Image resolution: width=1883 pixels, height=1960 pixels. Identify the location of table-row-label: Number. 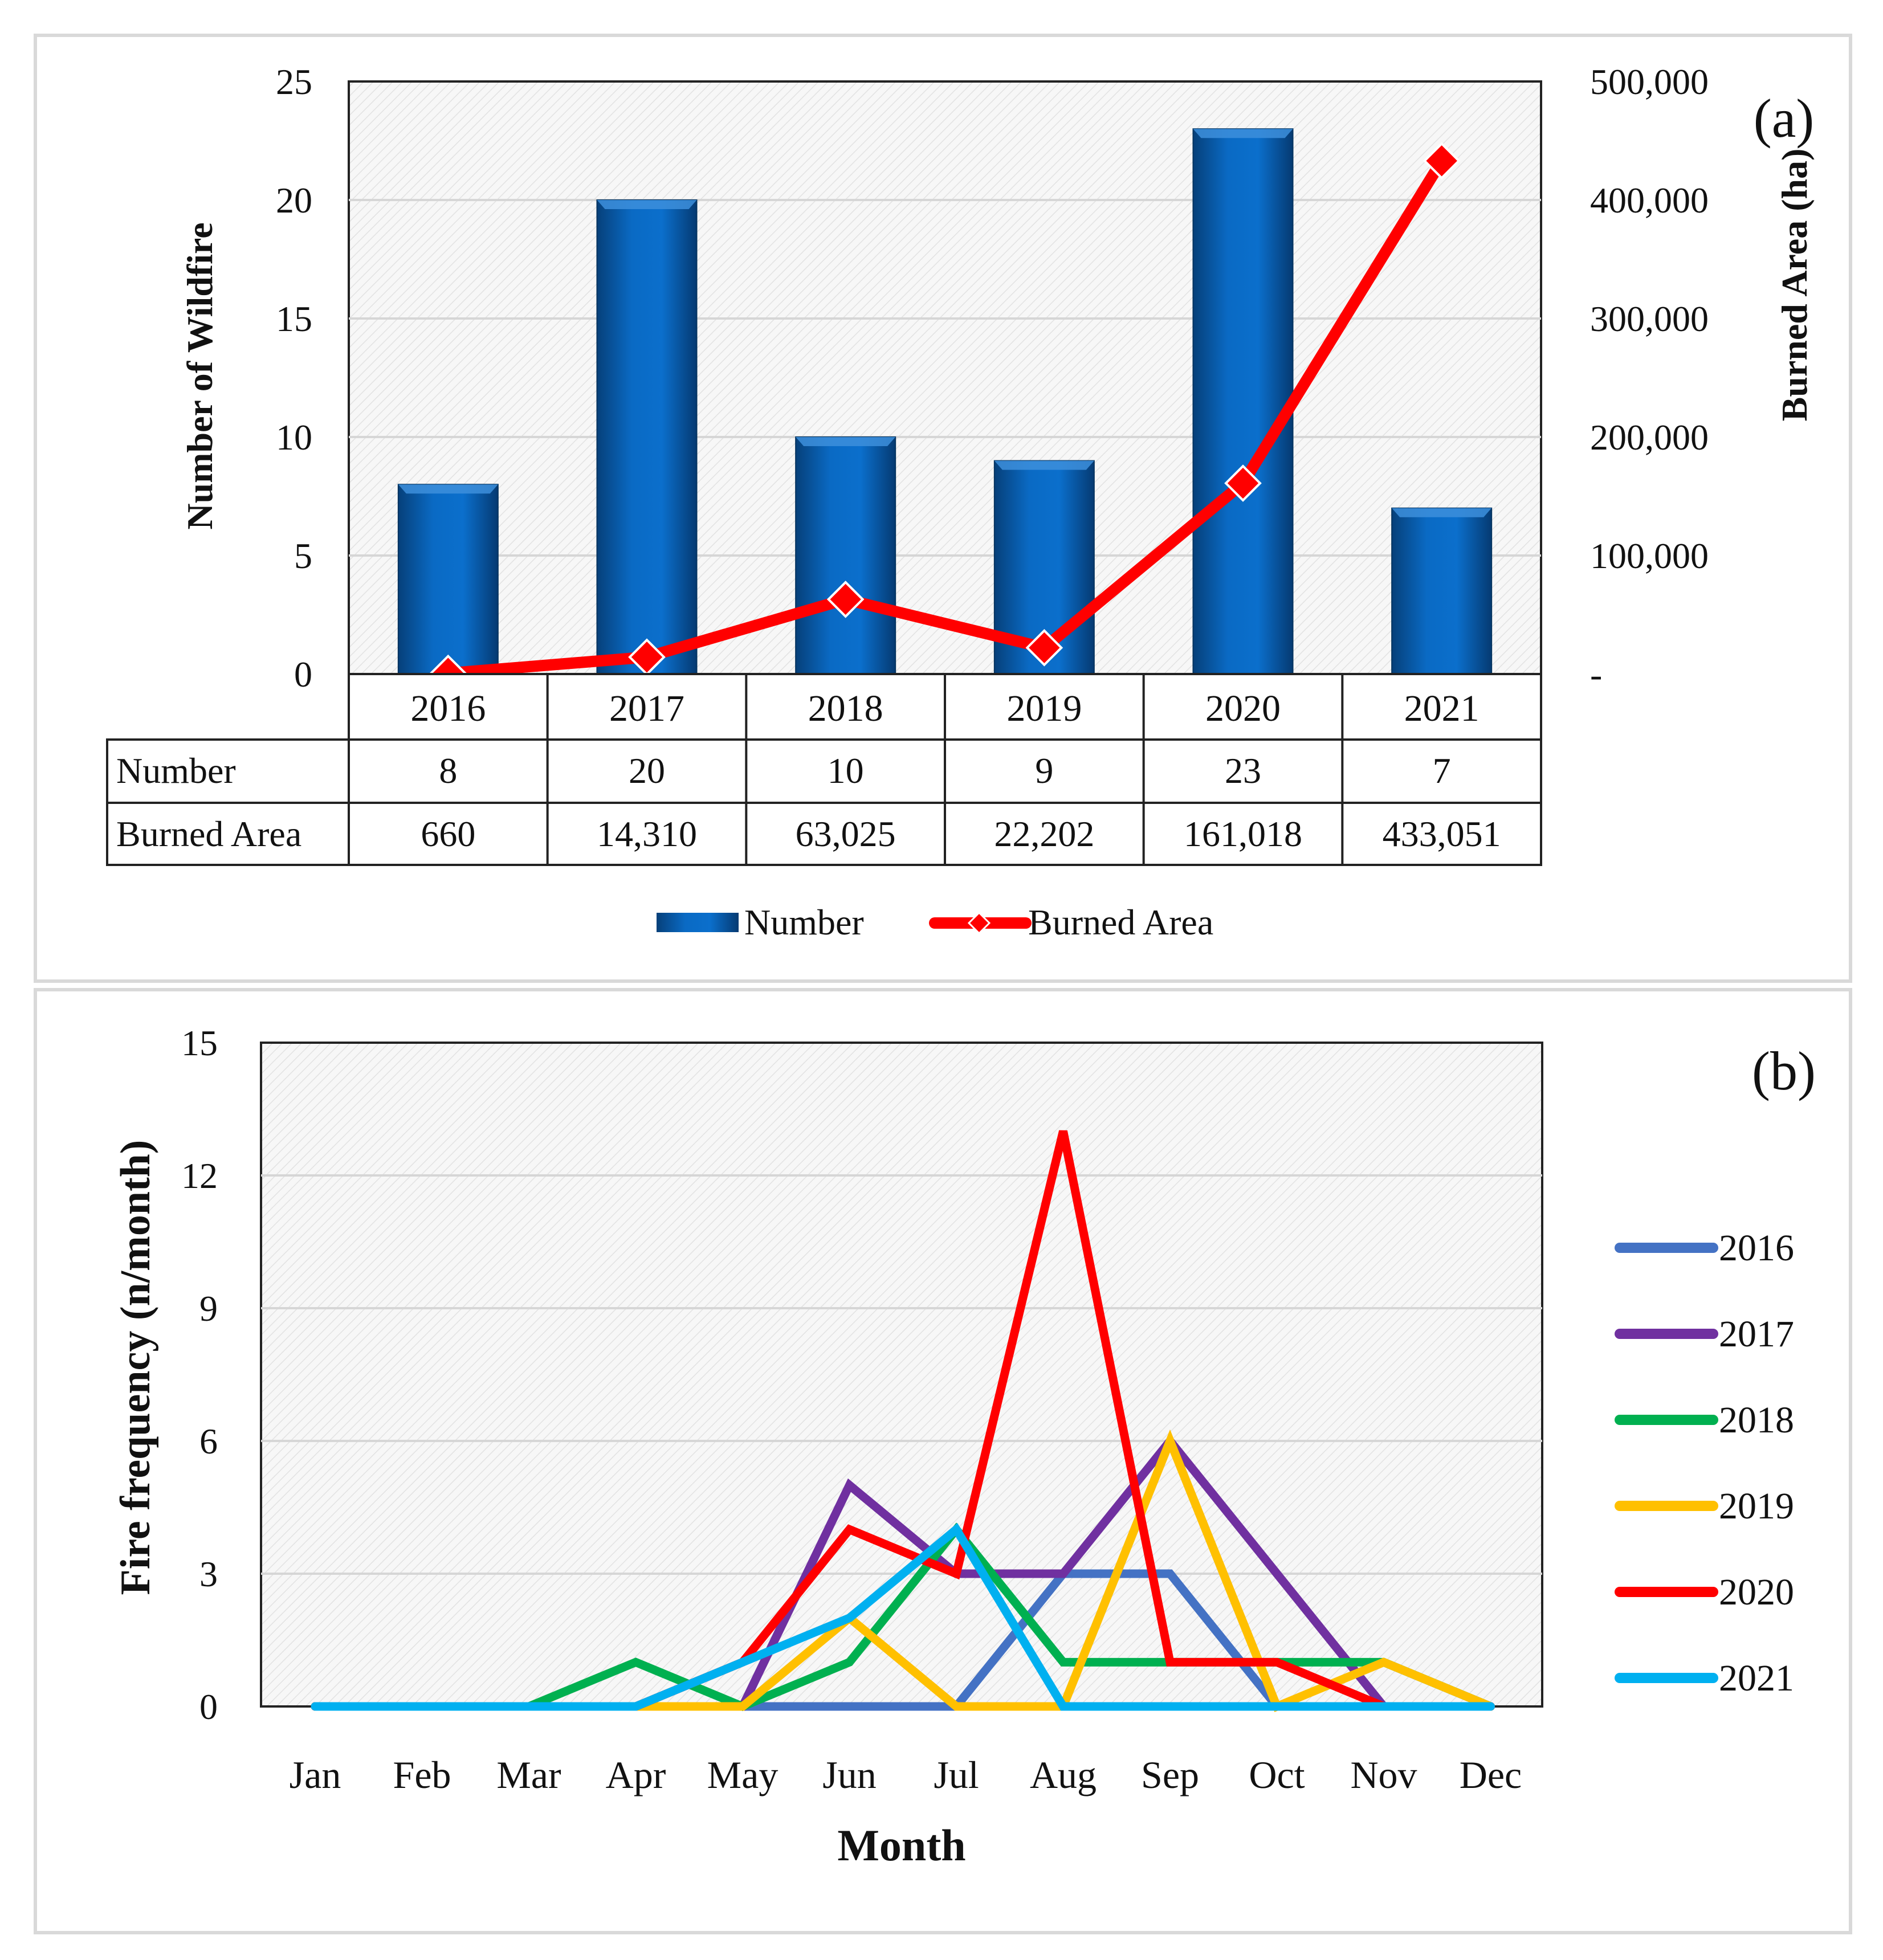
(176, 770).